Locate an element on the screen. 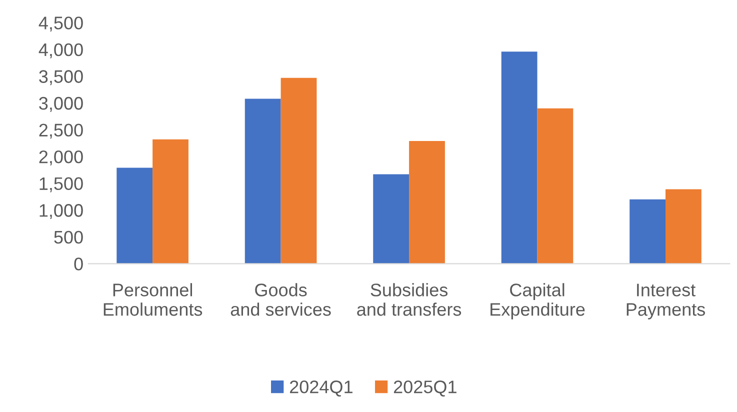  y-tick-label: 3,500 is located at coordinates (61, 78).